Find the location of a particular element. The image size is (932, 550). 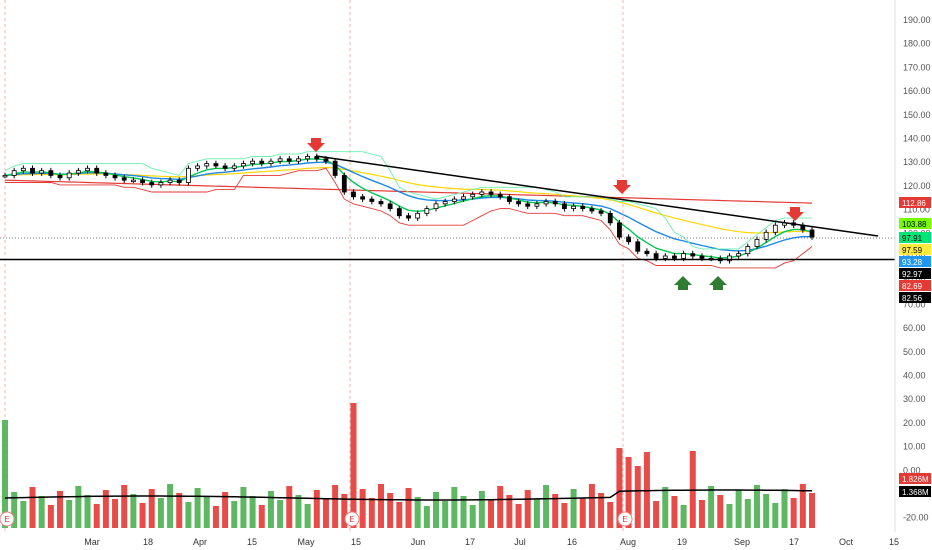

time-tick-label: Oct is located at coordinates (846, 542).